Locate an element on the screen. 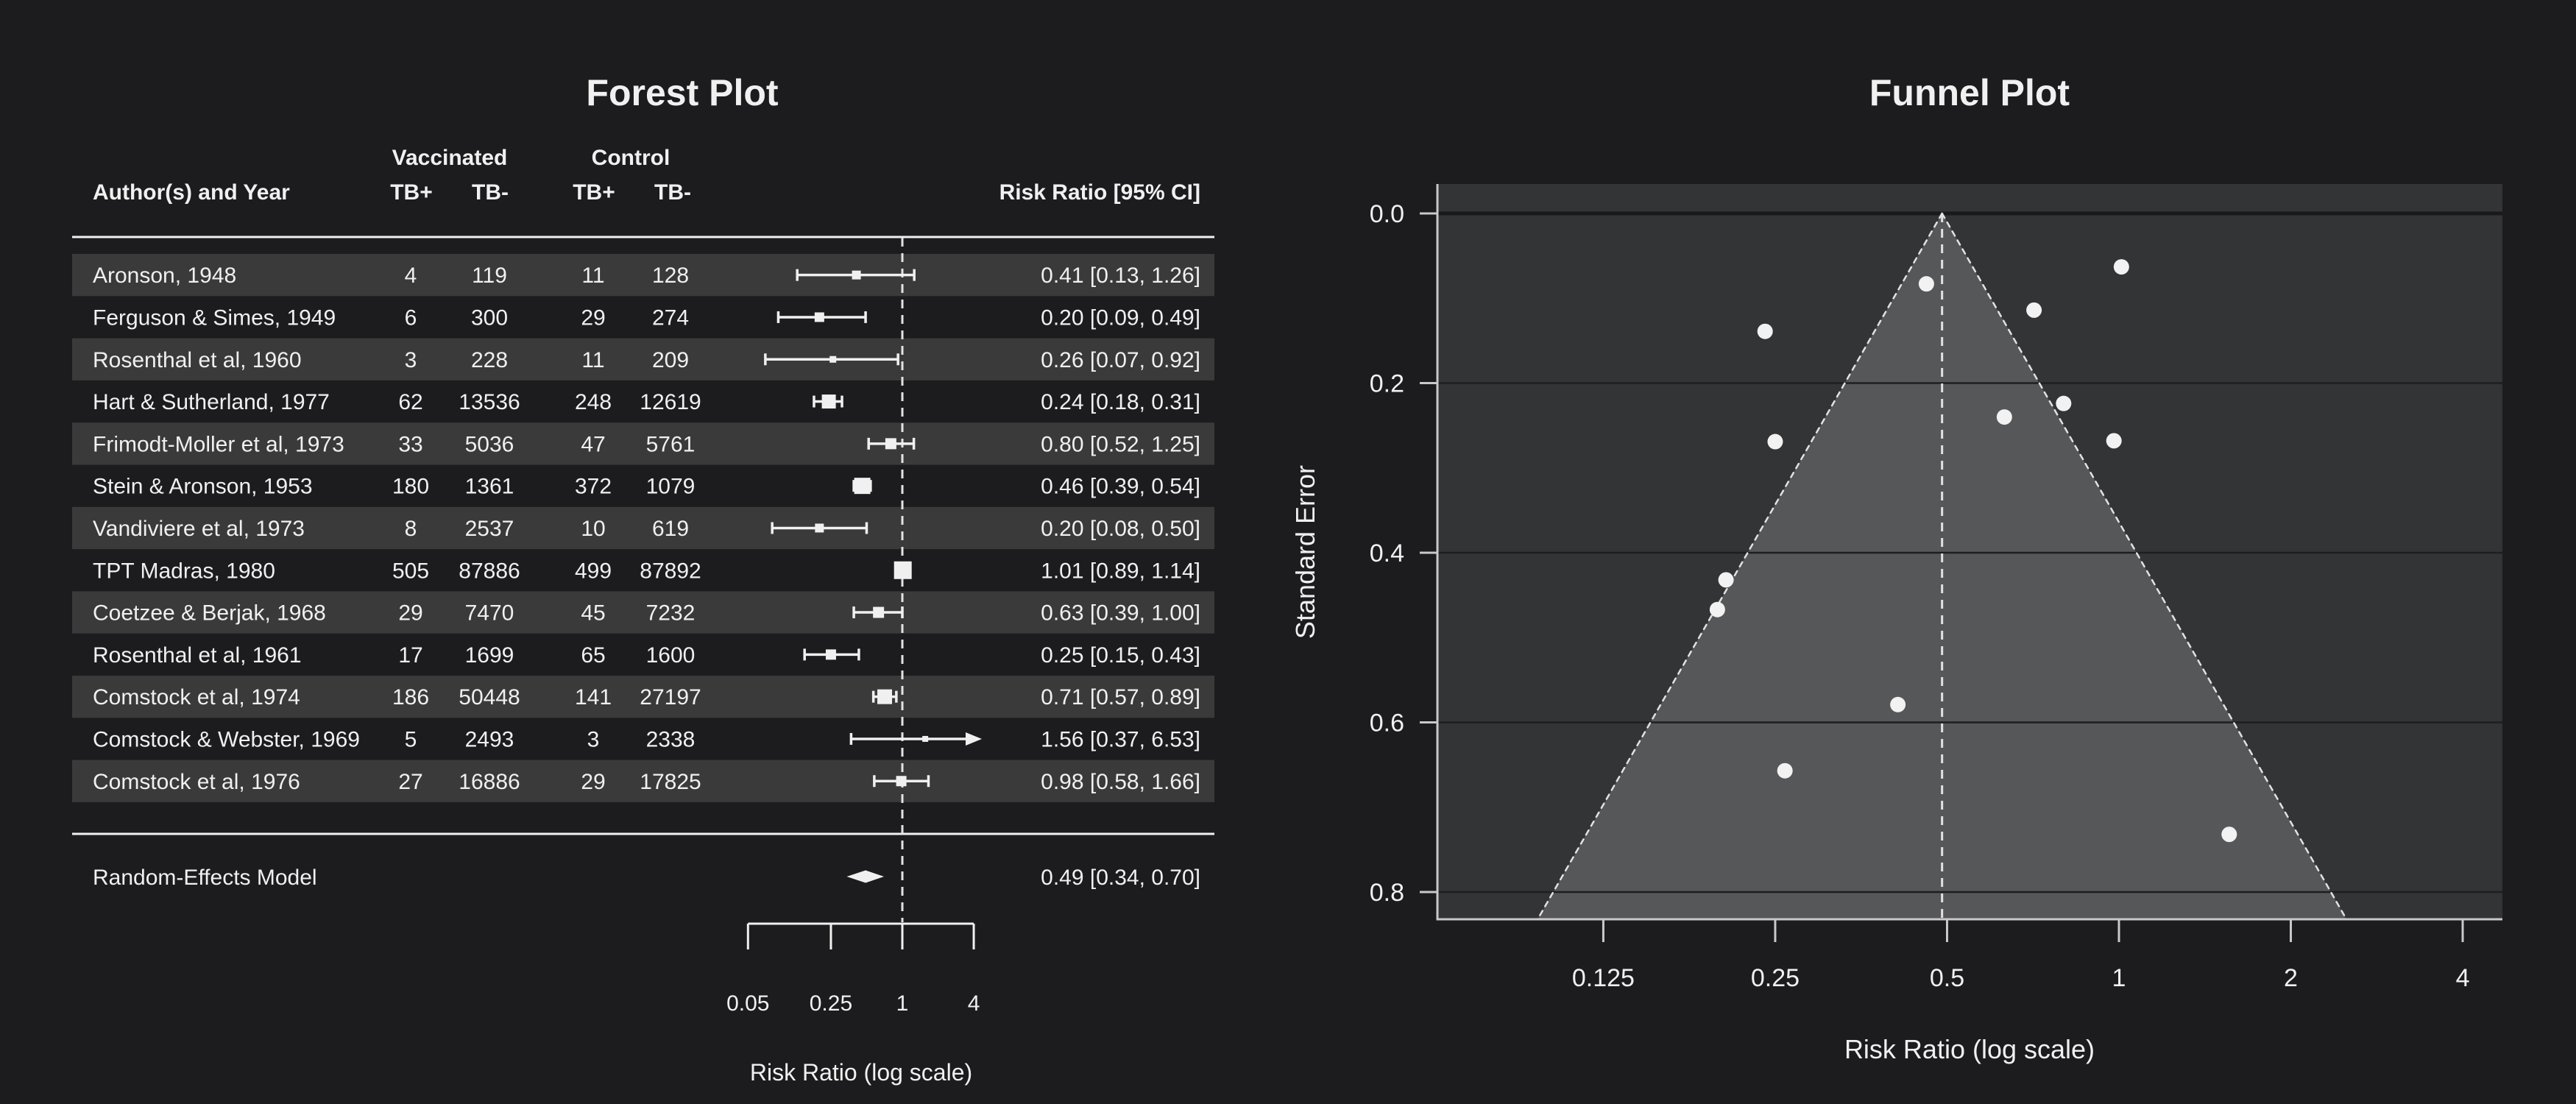  ci-arrow-right is located at coordinates (974, 739).